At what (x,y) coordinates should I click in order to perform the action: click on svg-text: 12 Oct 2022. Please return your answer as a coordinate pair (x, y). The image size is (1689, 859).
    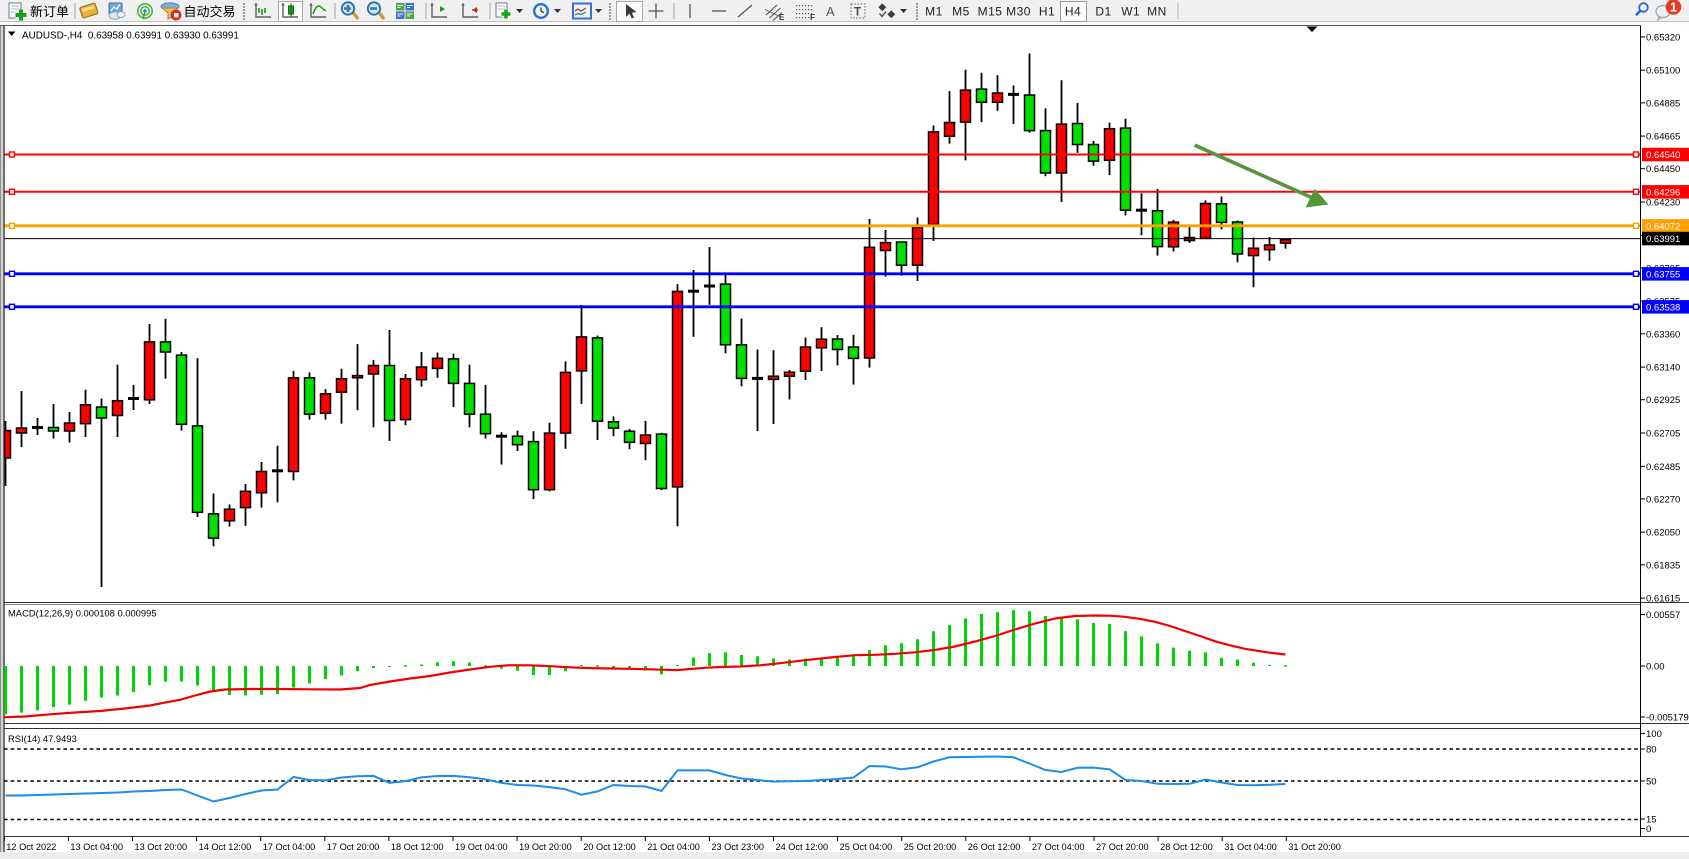
    Looking at the image, I should click on (31, 847).